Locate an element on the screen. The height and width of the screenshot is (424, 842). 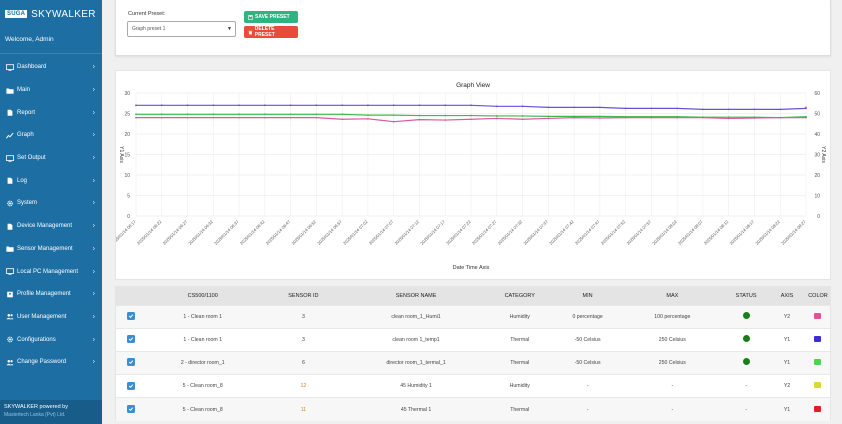
x-axis-label: Date Time Axis is located at coordinates (471, 268).